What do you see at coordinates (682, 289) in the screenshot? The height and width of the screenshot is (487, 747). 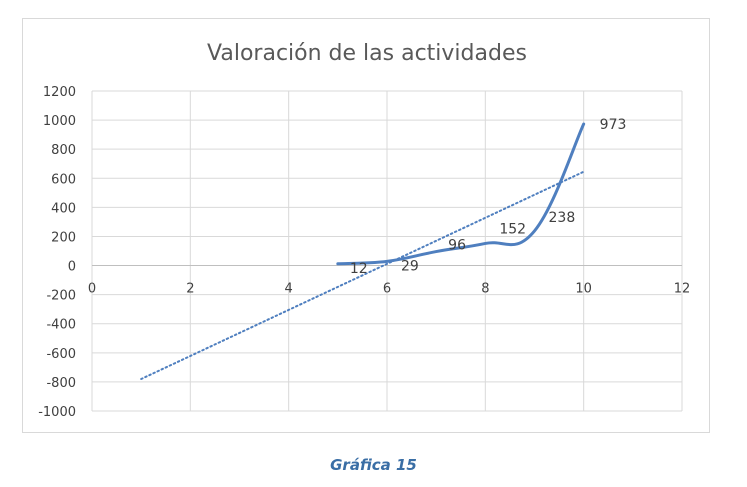 I see `x-tick-label: 12` at bounding box center [682, 289].